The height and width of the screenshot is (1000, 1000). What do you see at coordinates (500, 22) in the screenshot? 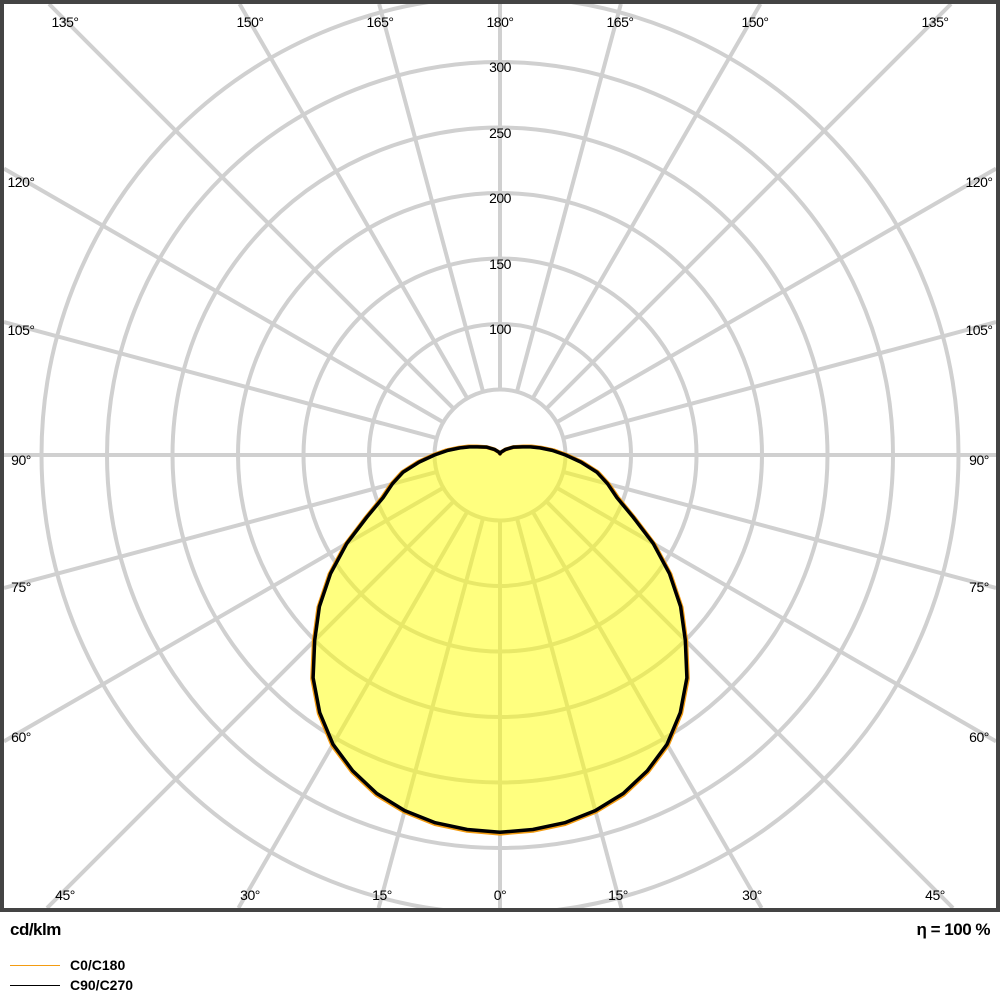
I see `angle-label: 180°` at bounding box center [500, 22].